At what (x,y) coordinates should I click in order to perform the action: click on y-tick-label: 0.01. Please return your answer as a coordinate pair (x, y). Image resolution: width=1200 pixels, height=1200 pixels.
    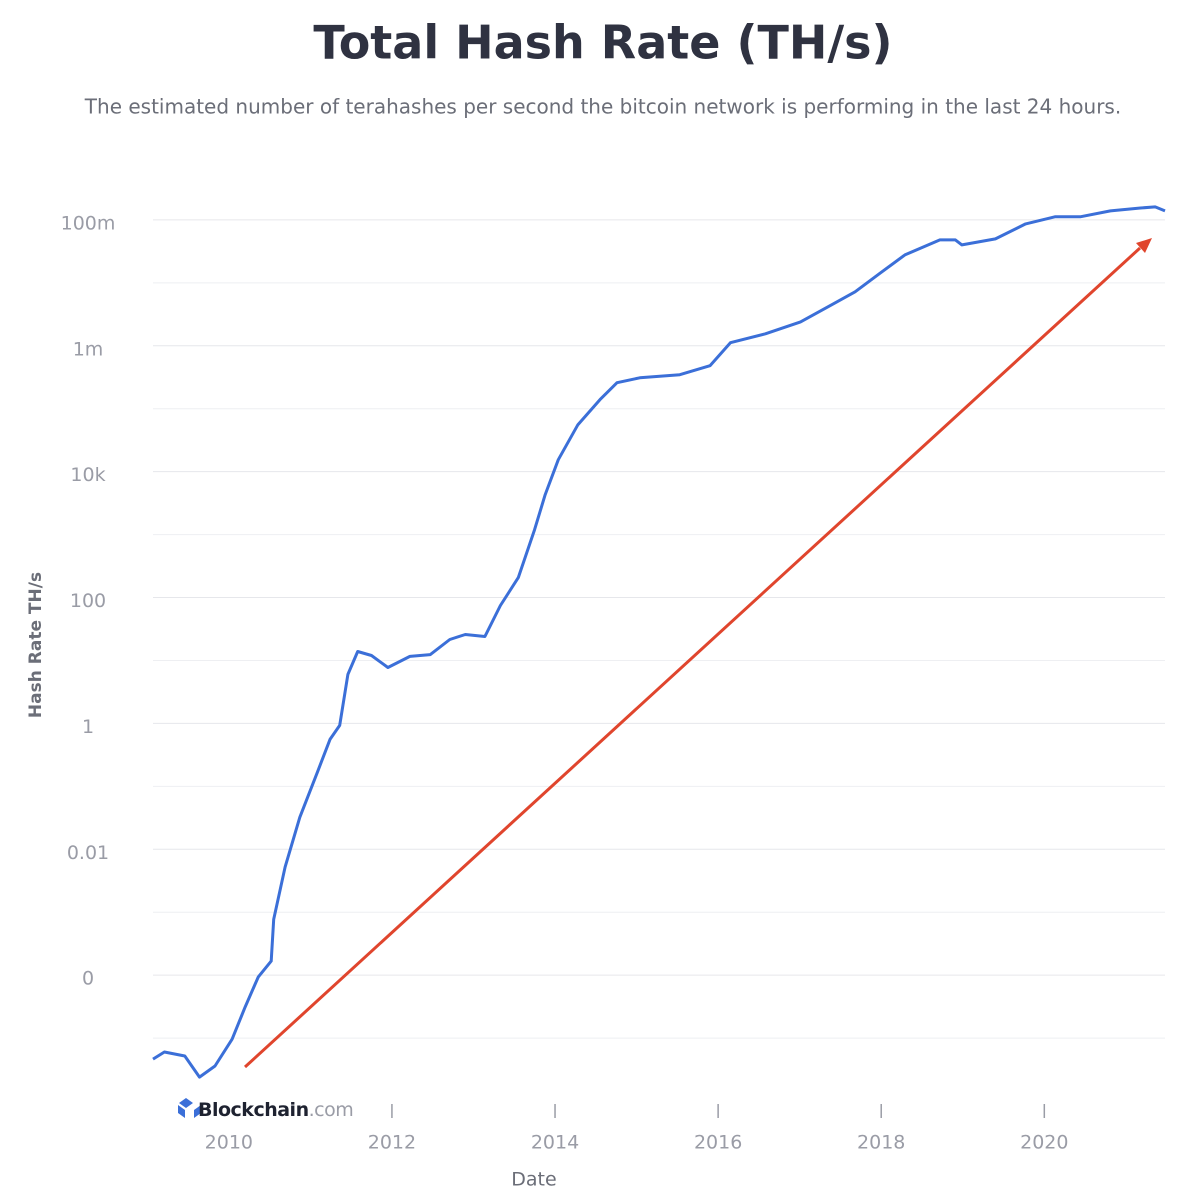
    Looking at the image, I should click on (88, 853).